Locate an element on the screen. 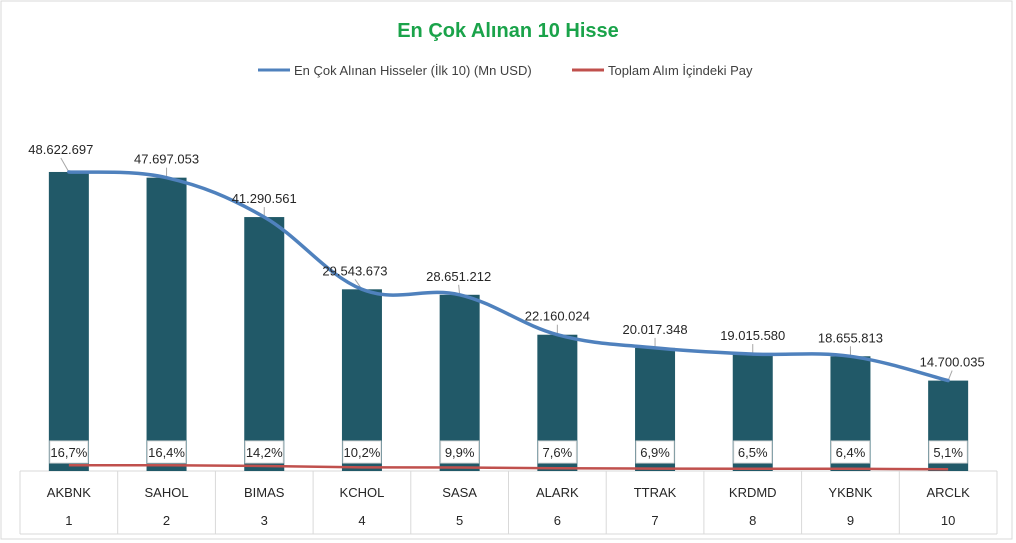 The width and height of the screenshot is (1016, 543). share-label-AKBNK: 16,7% is located at coordinates (68, 452).